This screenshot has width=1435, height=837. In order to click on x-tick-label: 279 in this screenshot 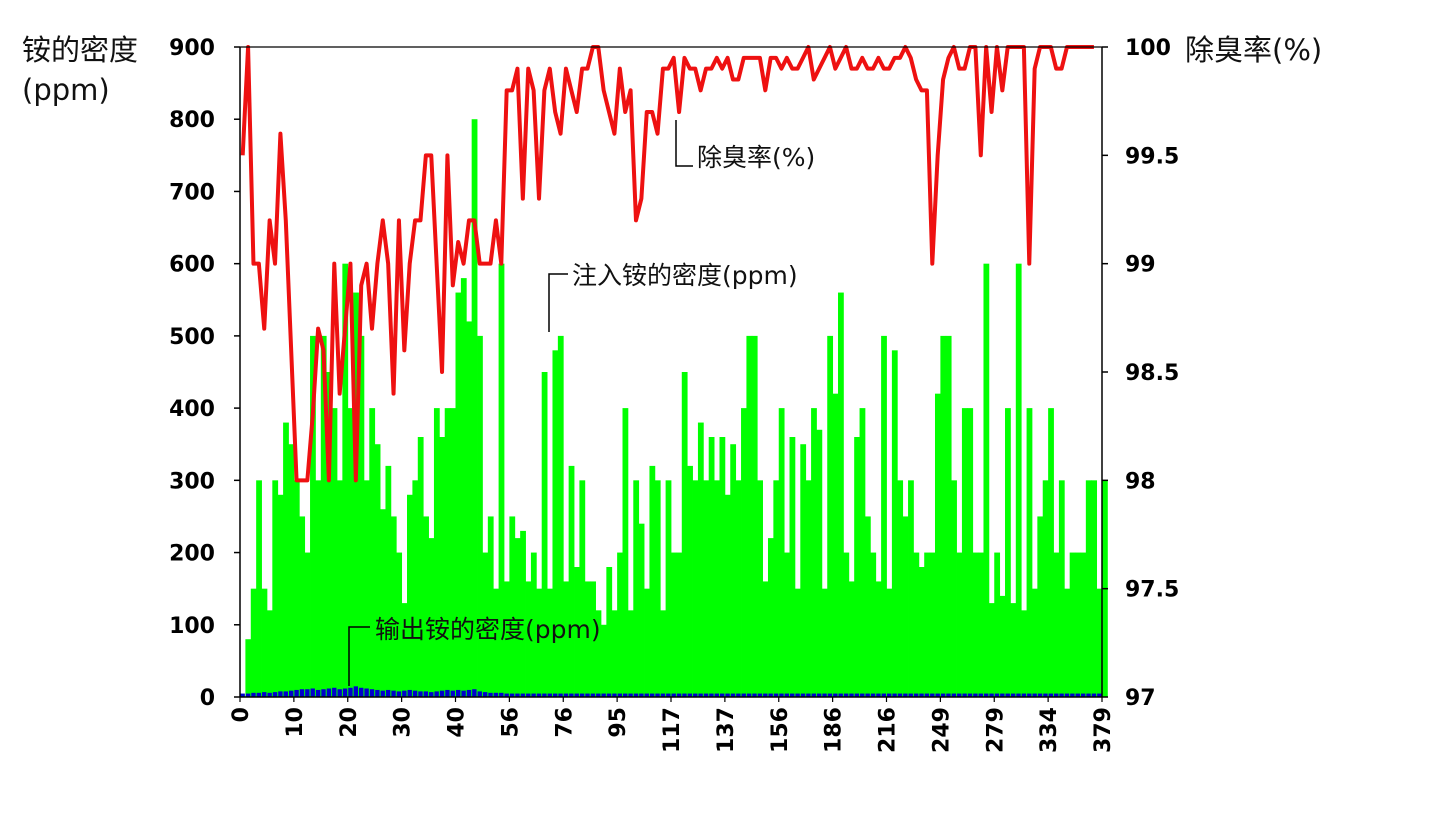, I will do `click(995, 730)`.